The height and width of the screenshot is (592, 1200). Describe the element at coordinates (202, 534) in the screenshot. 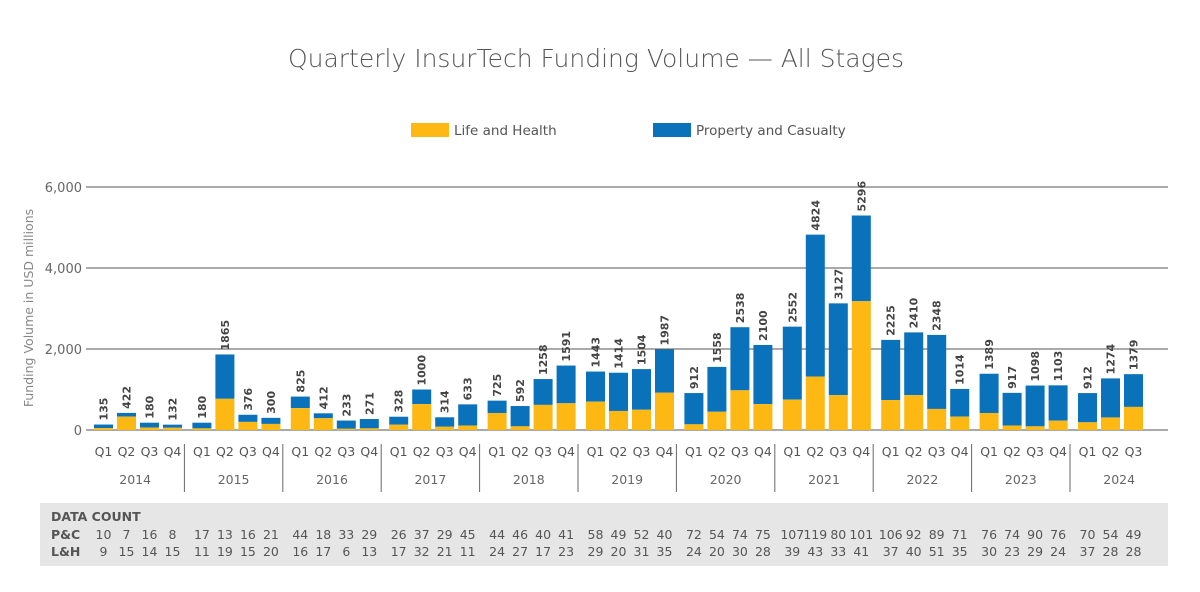

I see `pc-count: 17` at that location.